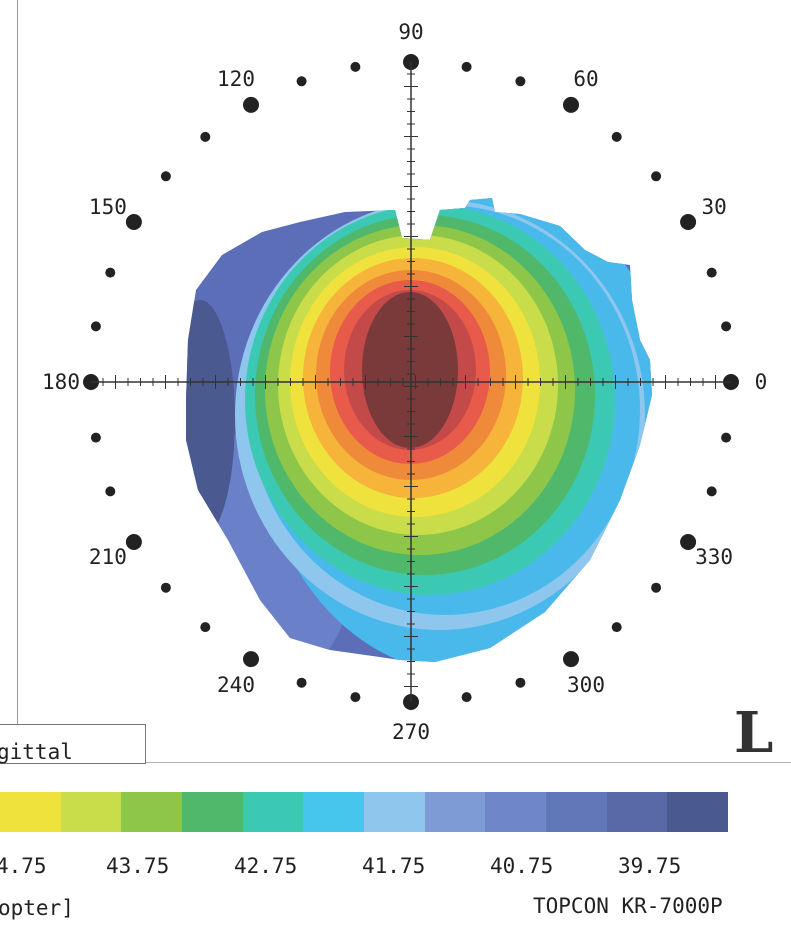  I want to click on map-mode-label: gittal, so click(36, 752).